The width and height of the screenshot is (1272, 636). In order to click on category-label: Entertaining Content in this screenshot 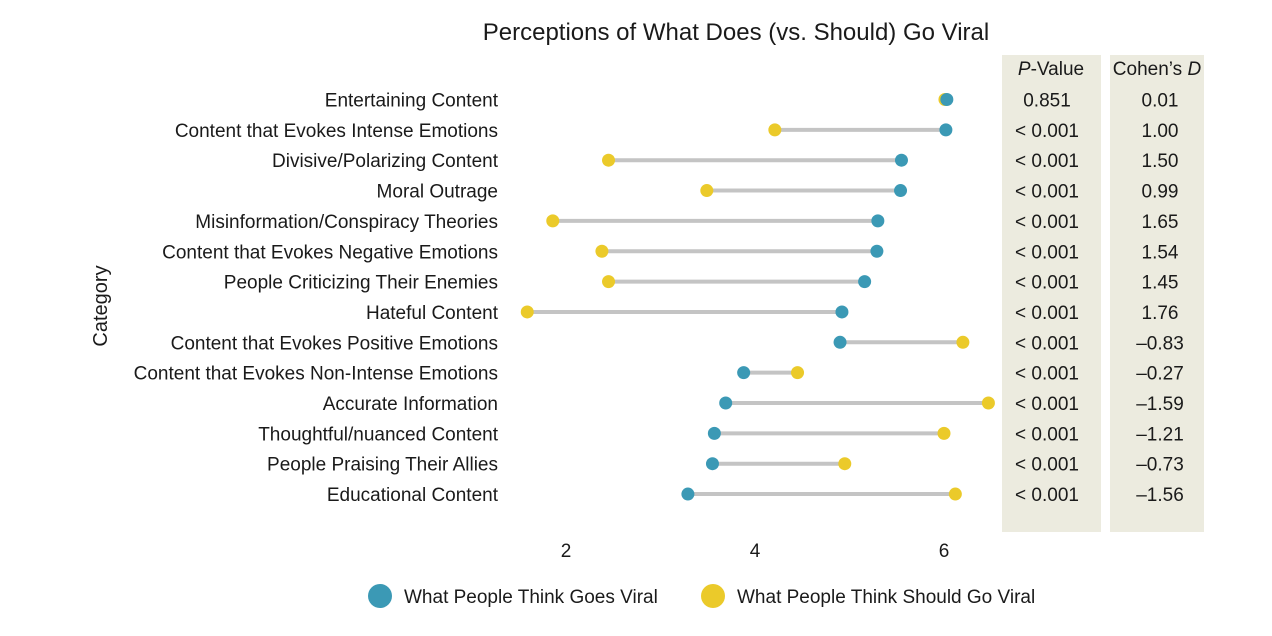, I will do `click(412, 101)`.